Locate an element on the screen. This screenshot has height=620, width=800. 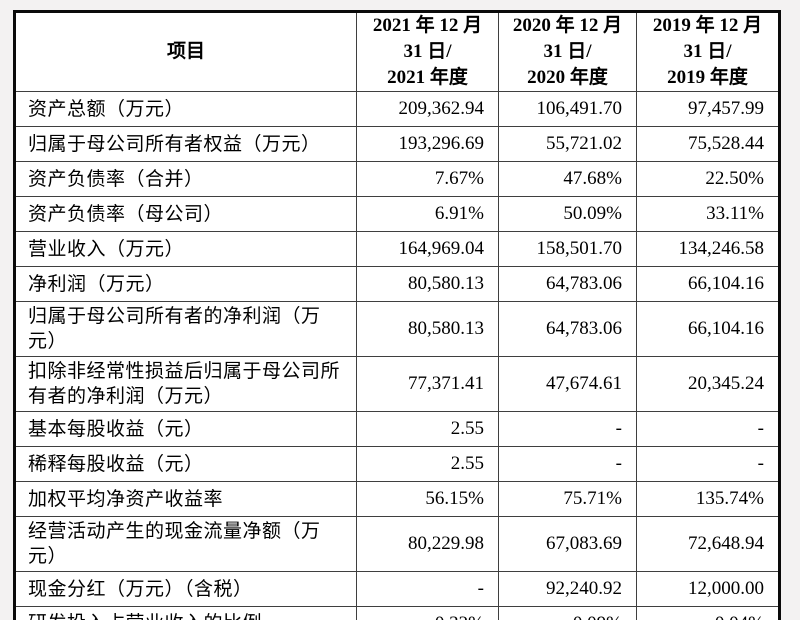
cell-value-2019: 20,345.24 is located at coordinates (708, 384).